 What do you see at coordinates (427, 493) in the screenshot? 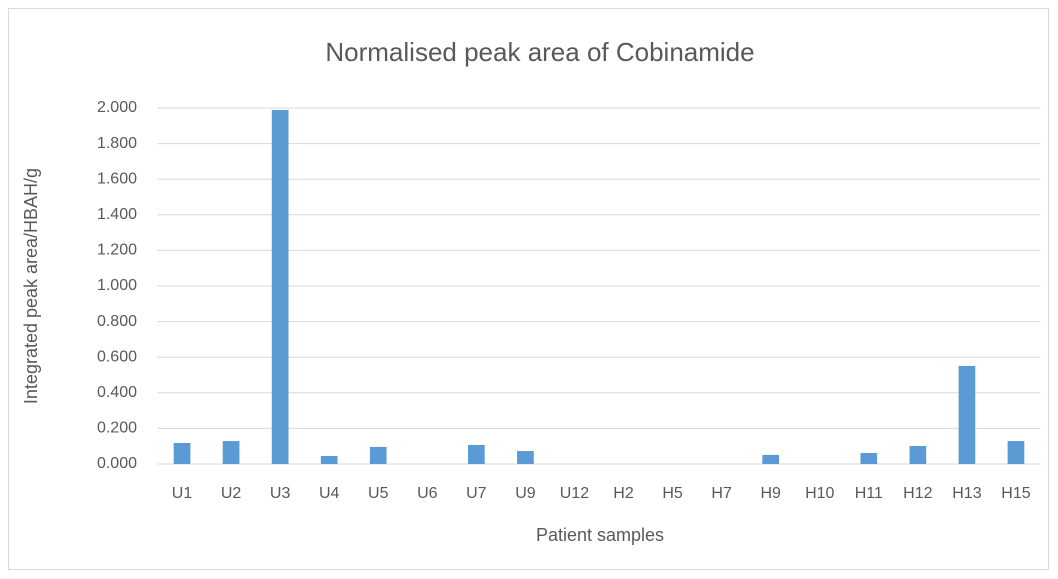
I see `x-tick-label: U6` at bounding box center [427, 493].